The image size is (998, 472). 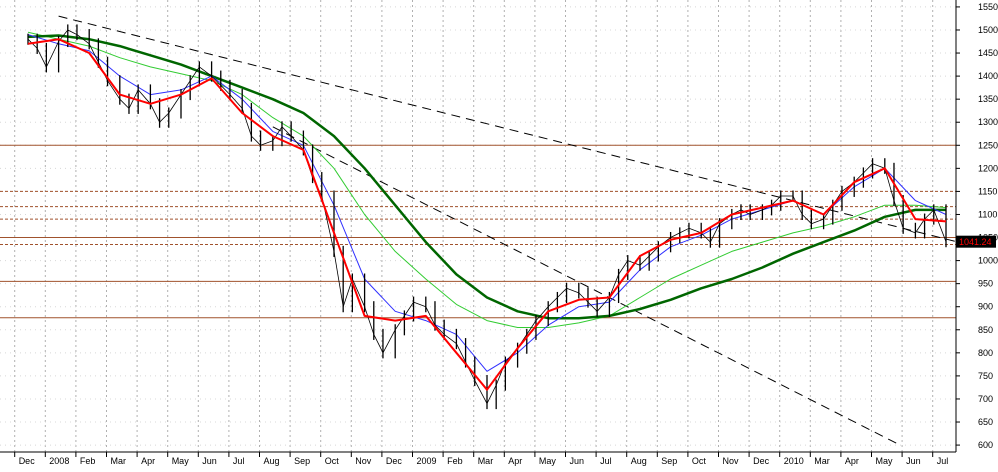 I want to click on y-tick-label: 1200, so click(x=988, y=168).